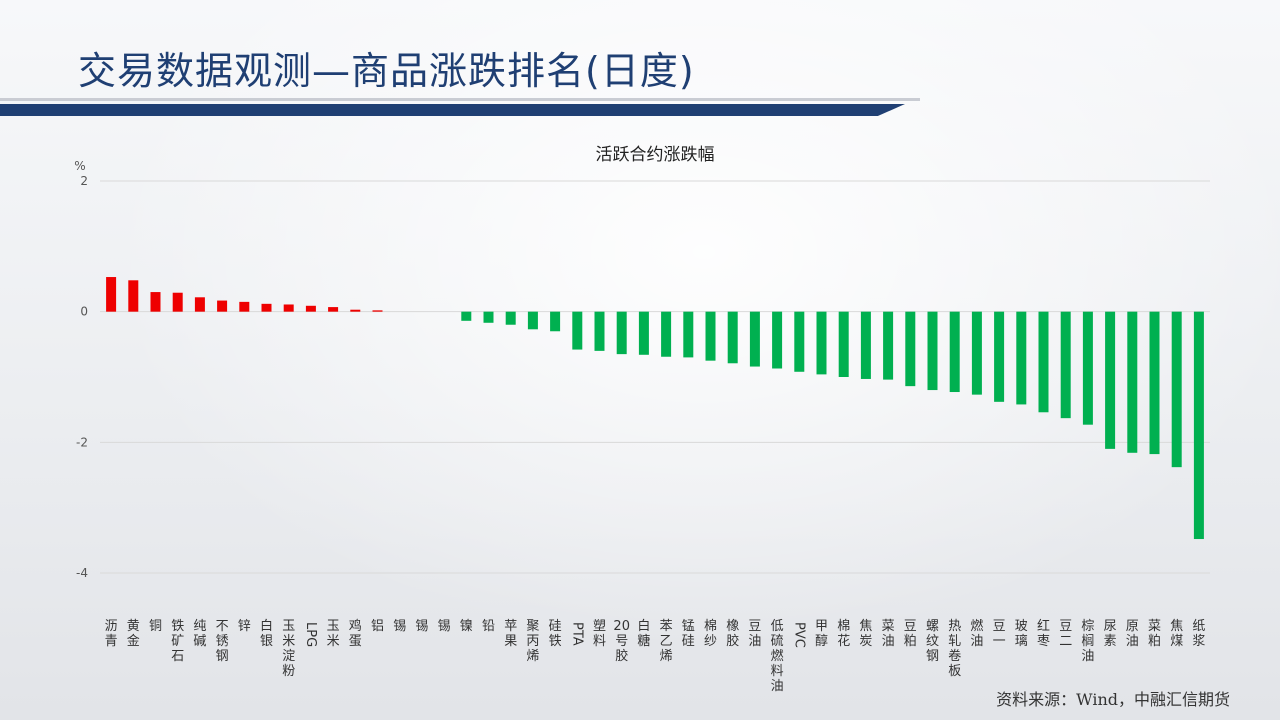 Image resolution: width=1280 pixels, height=720 pixels. What do you see at coordinates (355, 633) in the screenshot?
I see `category-label: 鸡蛋` at bounding box center [355, 633].